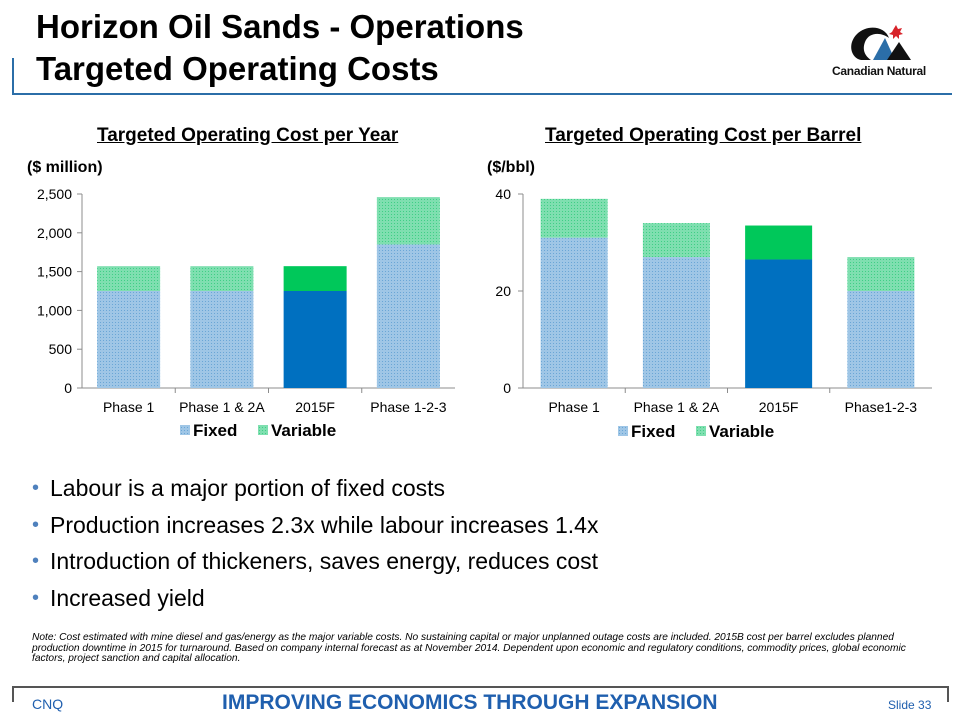  I want to click on title-accent-bar, so click(13, 76).